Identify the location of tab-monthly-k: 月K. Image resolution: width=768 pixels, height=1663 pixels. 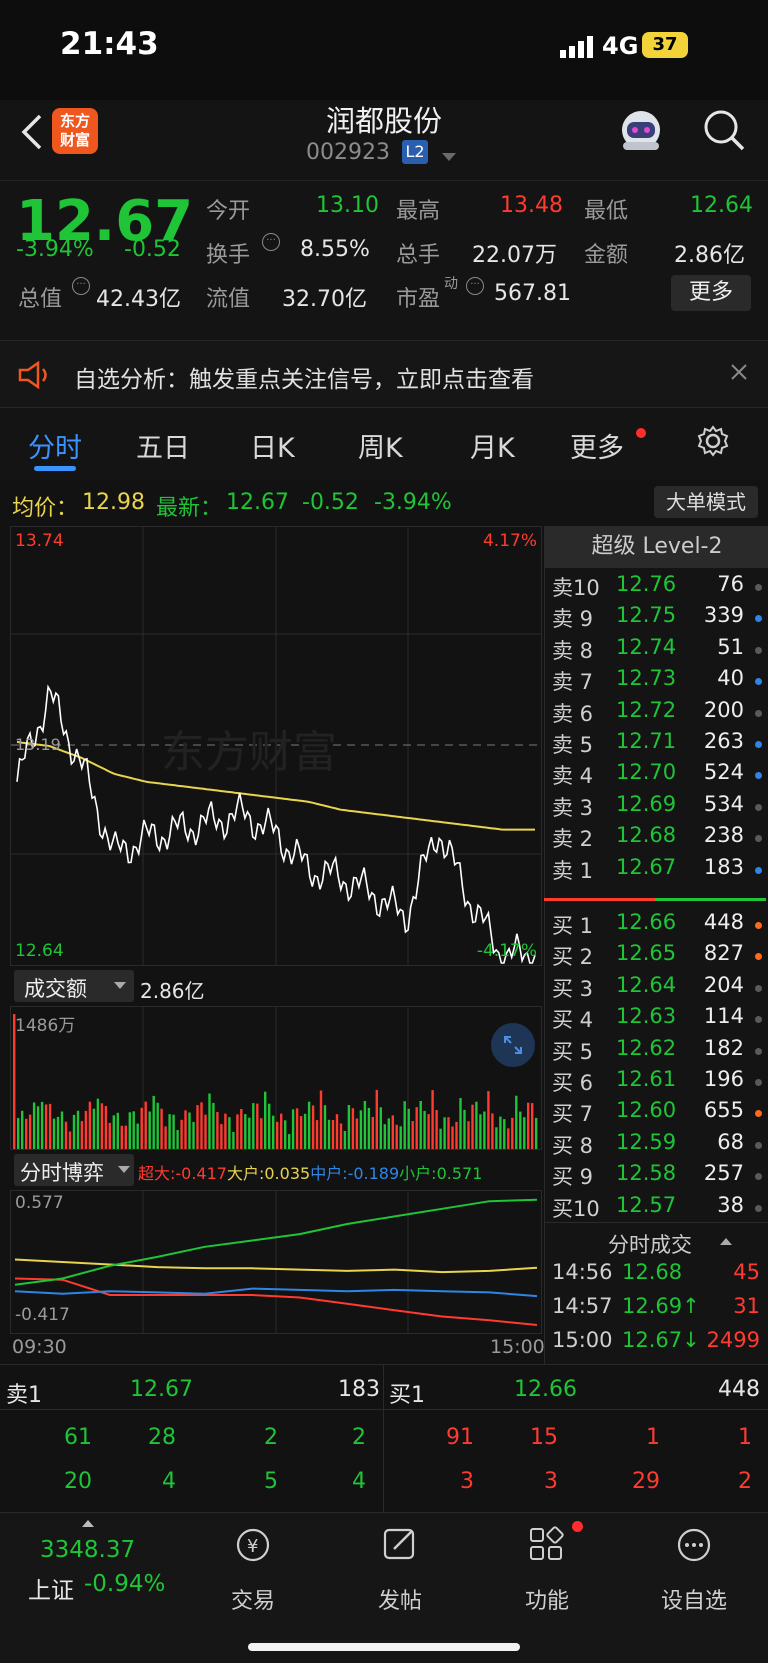
(492, 448).